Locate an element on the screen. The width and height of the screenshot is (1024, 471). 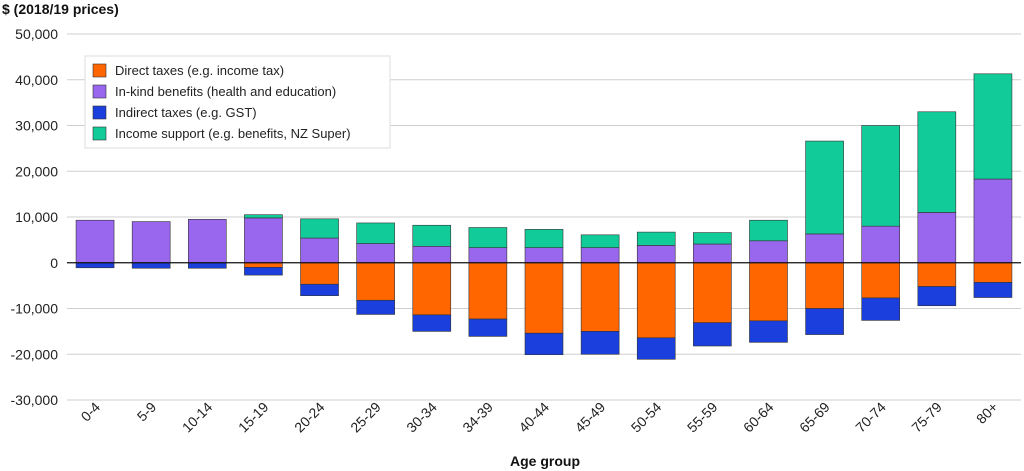
legend-label: In-kind benefits (health and education) is located at coordinates (225, 91).